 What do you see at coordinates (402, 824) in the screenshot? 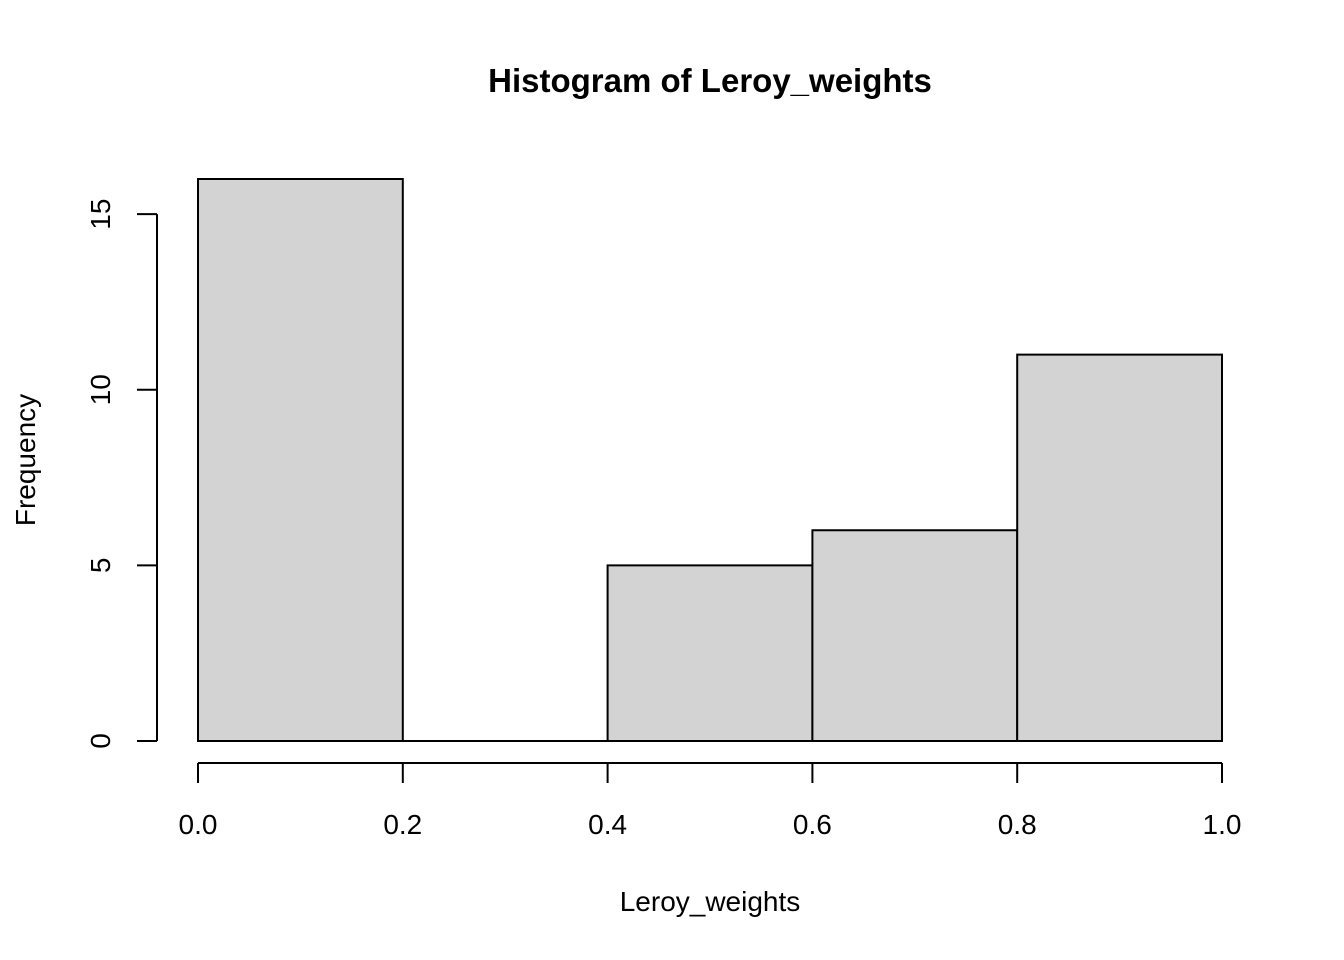
I see `x-tick-label: 0.2` at bounding box center [402, 824].